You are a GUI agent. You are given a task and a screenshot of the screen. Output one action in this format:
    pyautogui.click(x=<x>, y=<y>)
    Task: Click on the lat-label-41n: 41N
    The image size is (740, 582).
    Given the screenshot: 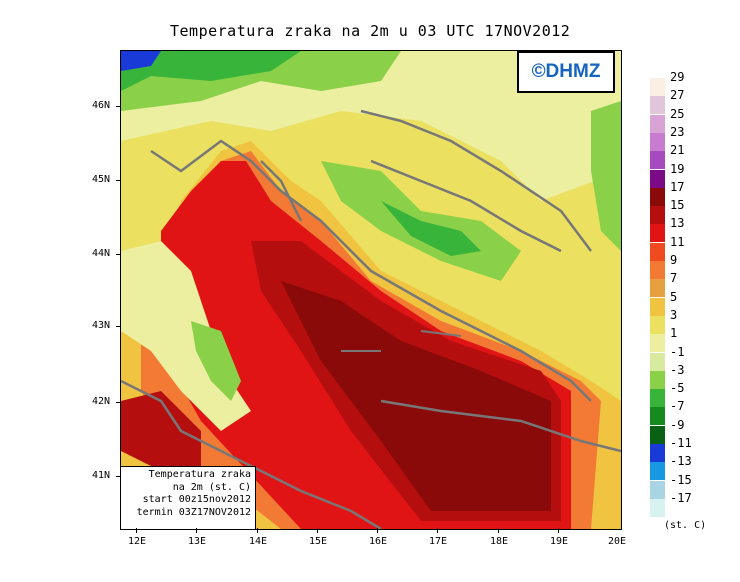 What is the action you would take?
    pyautogui.click(x=101, y=475)
    